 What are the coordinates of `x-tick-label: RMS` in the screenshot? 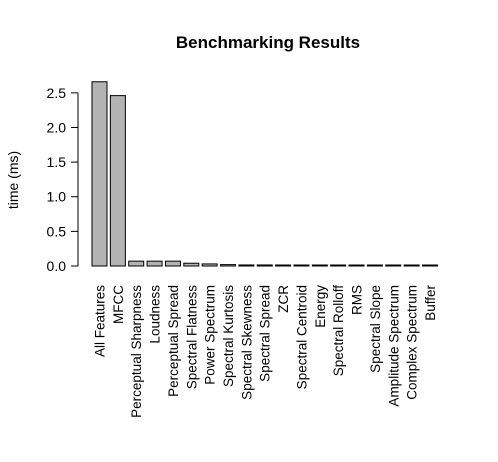 It's located at (357, 300).